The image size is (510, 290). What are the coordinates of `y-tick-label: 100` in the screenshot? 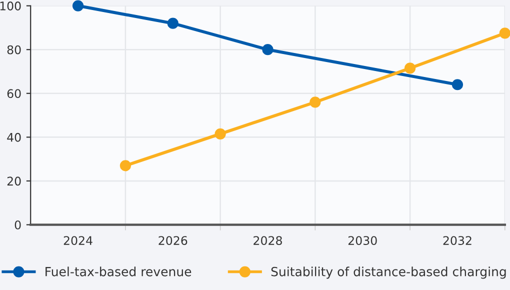 It's located at (10, 6).